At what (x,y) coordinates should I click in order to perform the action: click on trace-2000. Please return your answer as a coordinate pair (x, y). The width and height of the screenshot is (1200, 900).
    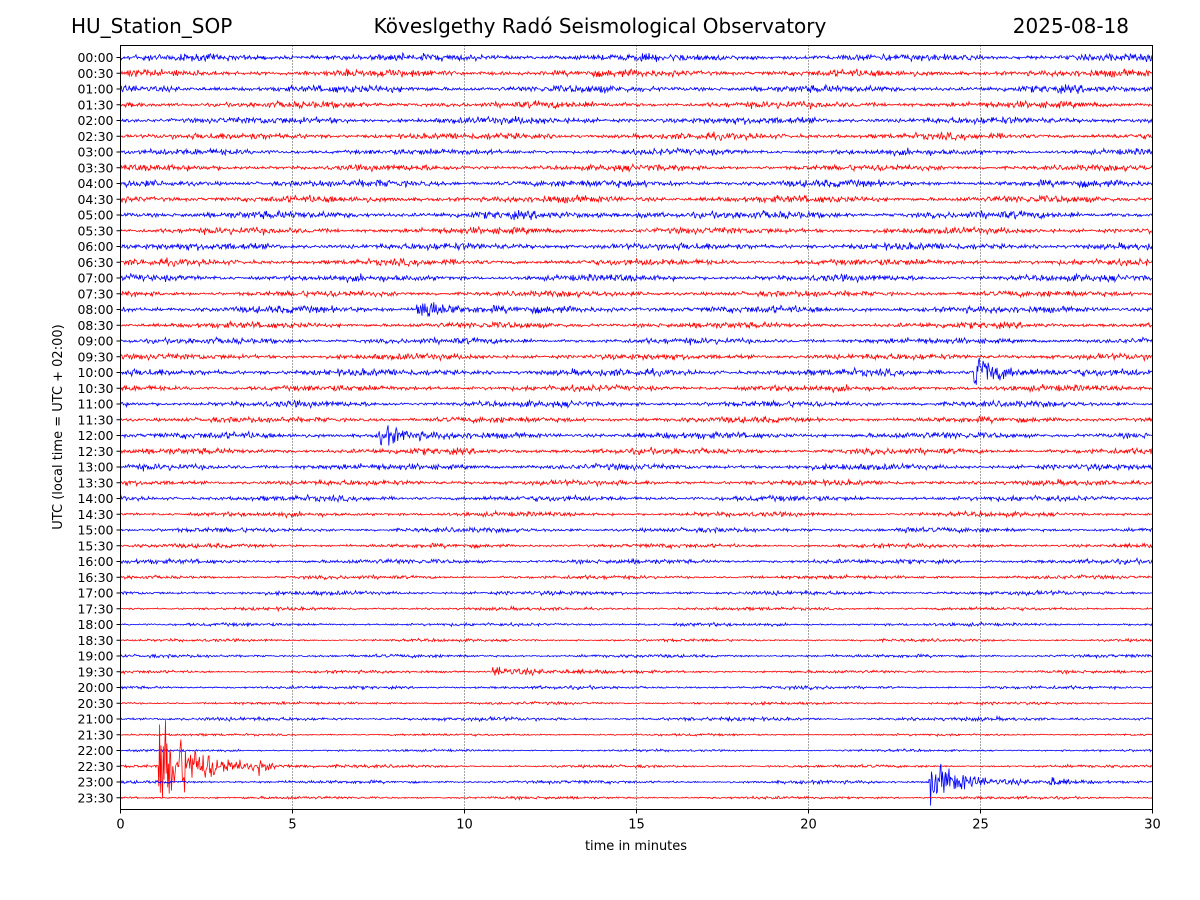
    Looking at the image, I should click on (636, 687).